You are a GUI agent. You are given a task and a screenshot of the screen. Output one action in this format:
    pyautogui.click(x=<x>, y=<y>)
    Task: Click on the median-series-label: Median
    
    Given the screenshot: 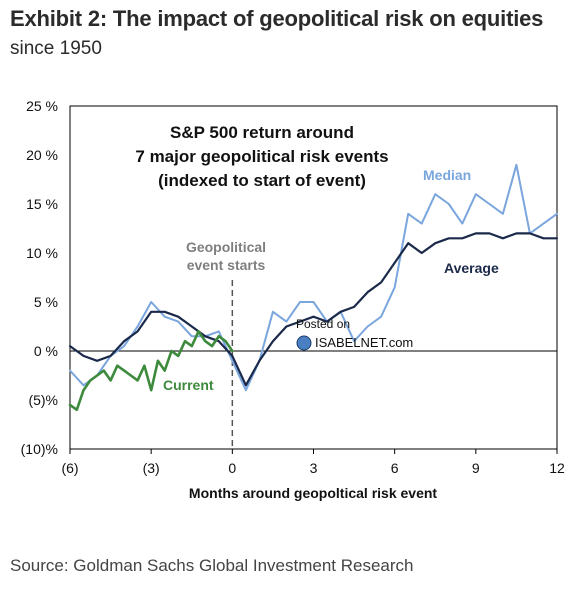 What is the action you would take?
    pyautogui.click(x=447, y=175)
    